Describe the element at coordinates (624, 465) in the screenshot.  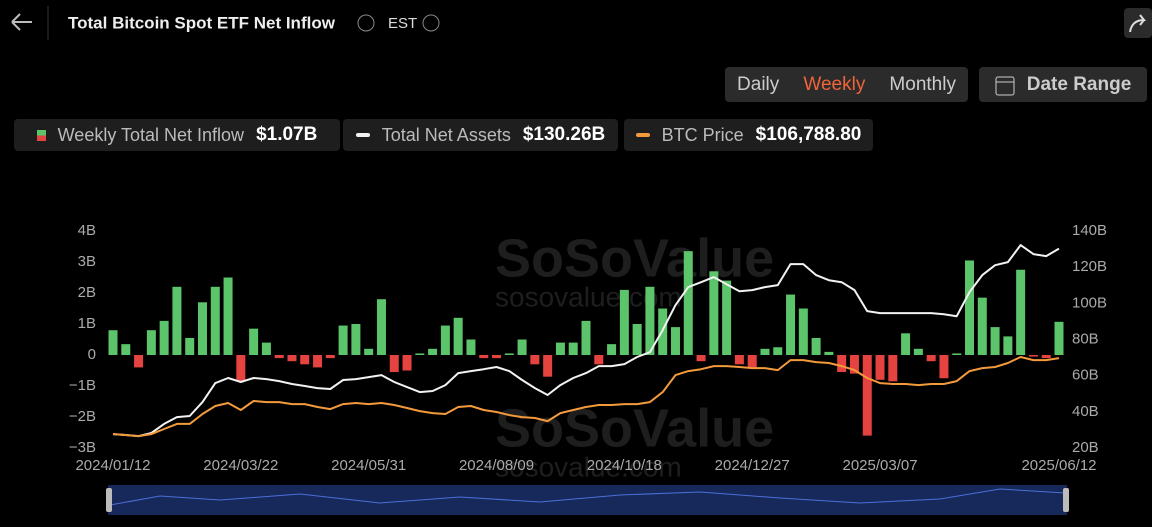
I see `x-tick-label: 2024/10/18` at that location.